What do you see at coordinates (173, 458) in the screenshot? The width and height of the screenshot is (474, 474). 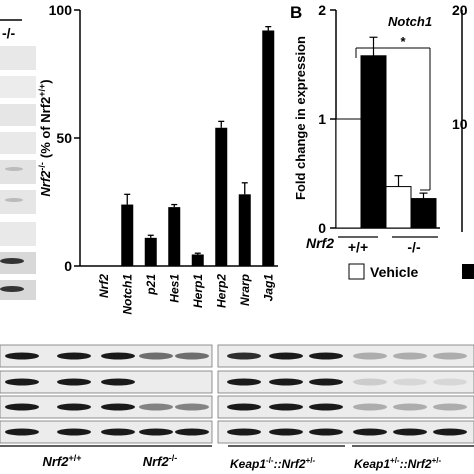 I see `blot-label-ko-sup: -/-` at bounding box center [173, 458].